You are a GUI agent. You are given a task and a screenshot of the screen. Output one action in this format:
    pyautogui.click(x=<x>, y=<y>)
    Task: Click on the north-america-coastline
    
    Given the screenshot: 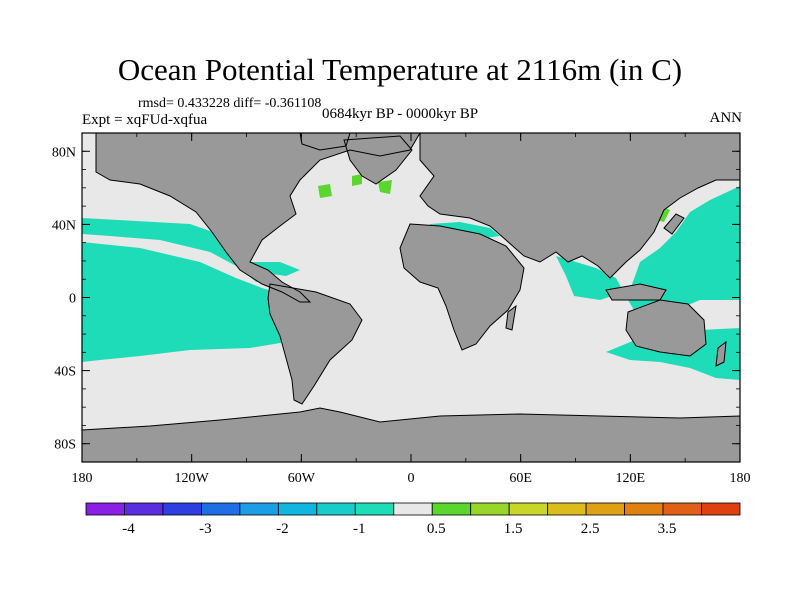 What is the action you would take?
    pyautogui.click(x=258, y=218)
    